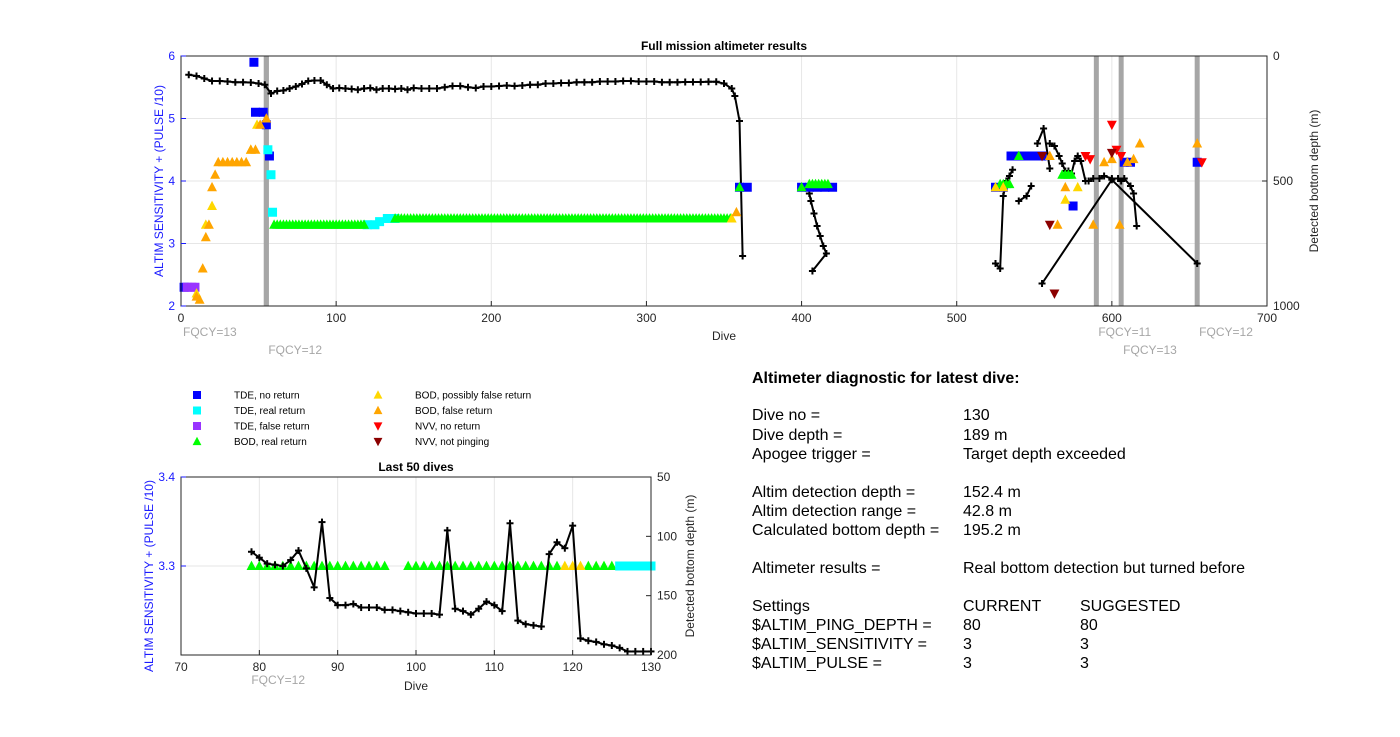 The height and width of the screenshot is (737, 1400). What do you see at coordinates (664, 477) in the screenshot?
I see `y2-tick-label: 50` at bounding box center [664, 477].